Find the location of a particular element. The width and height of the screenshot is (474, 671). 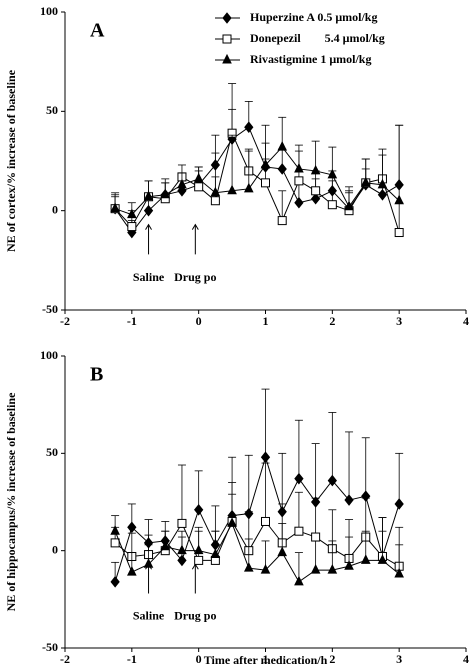

legend-label: Donepezil 5.4 μmol/kg is located at coordinates (317, 38).